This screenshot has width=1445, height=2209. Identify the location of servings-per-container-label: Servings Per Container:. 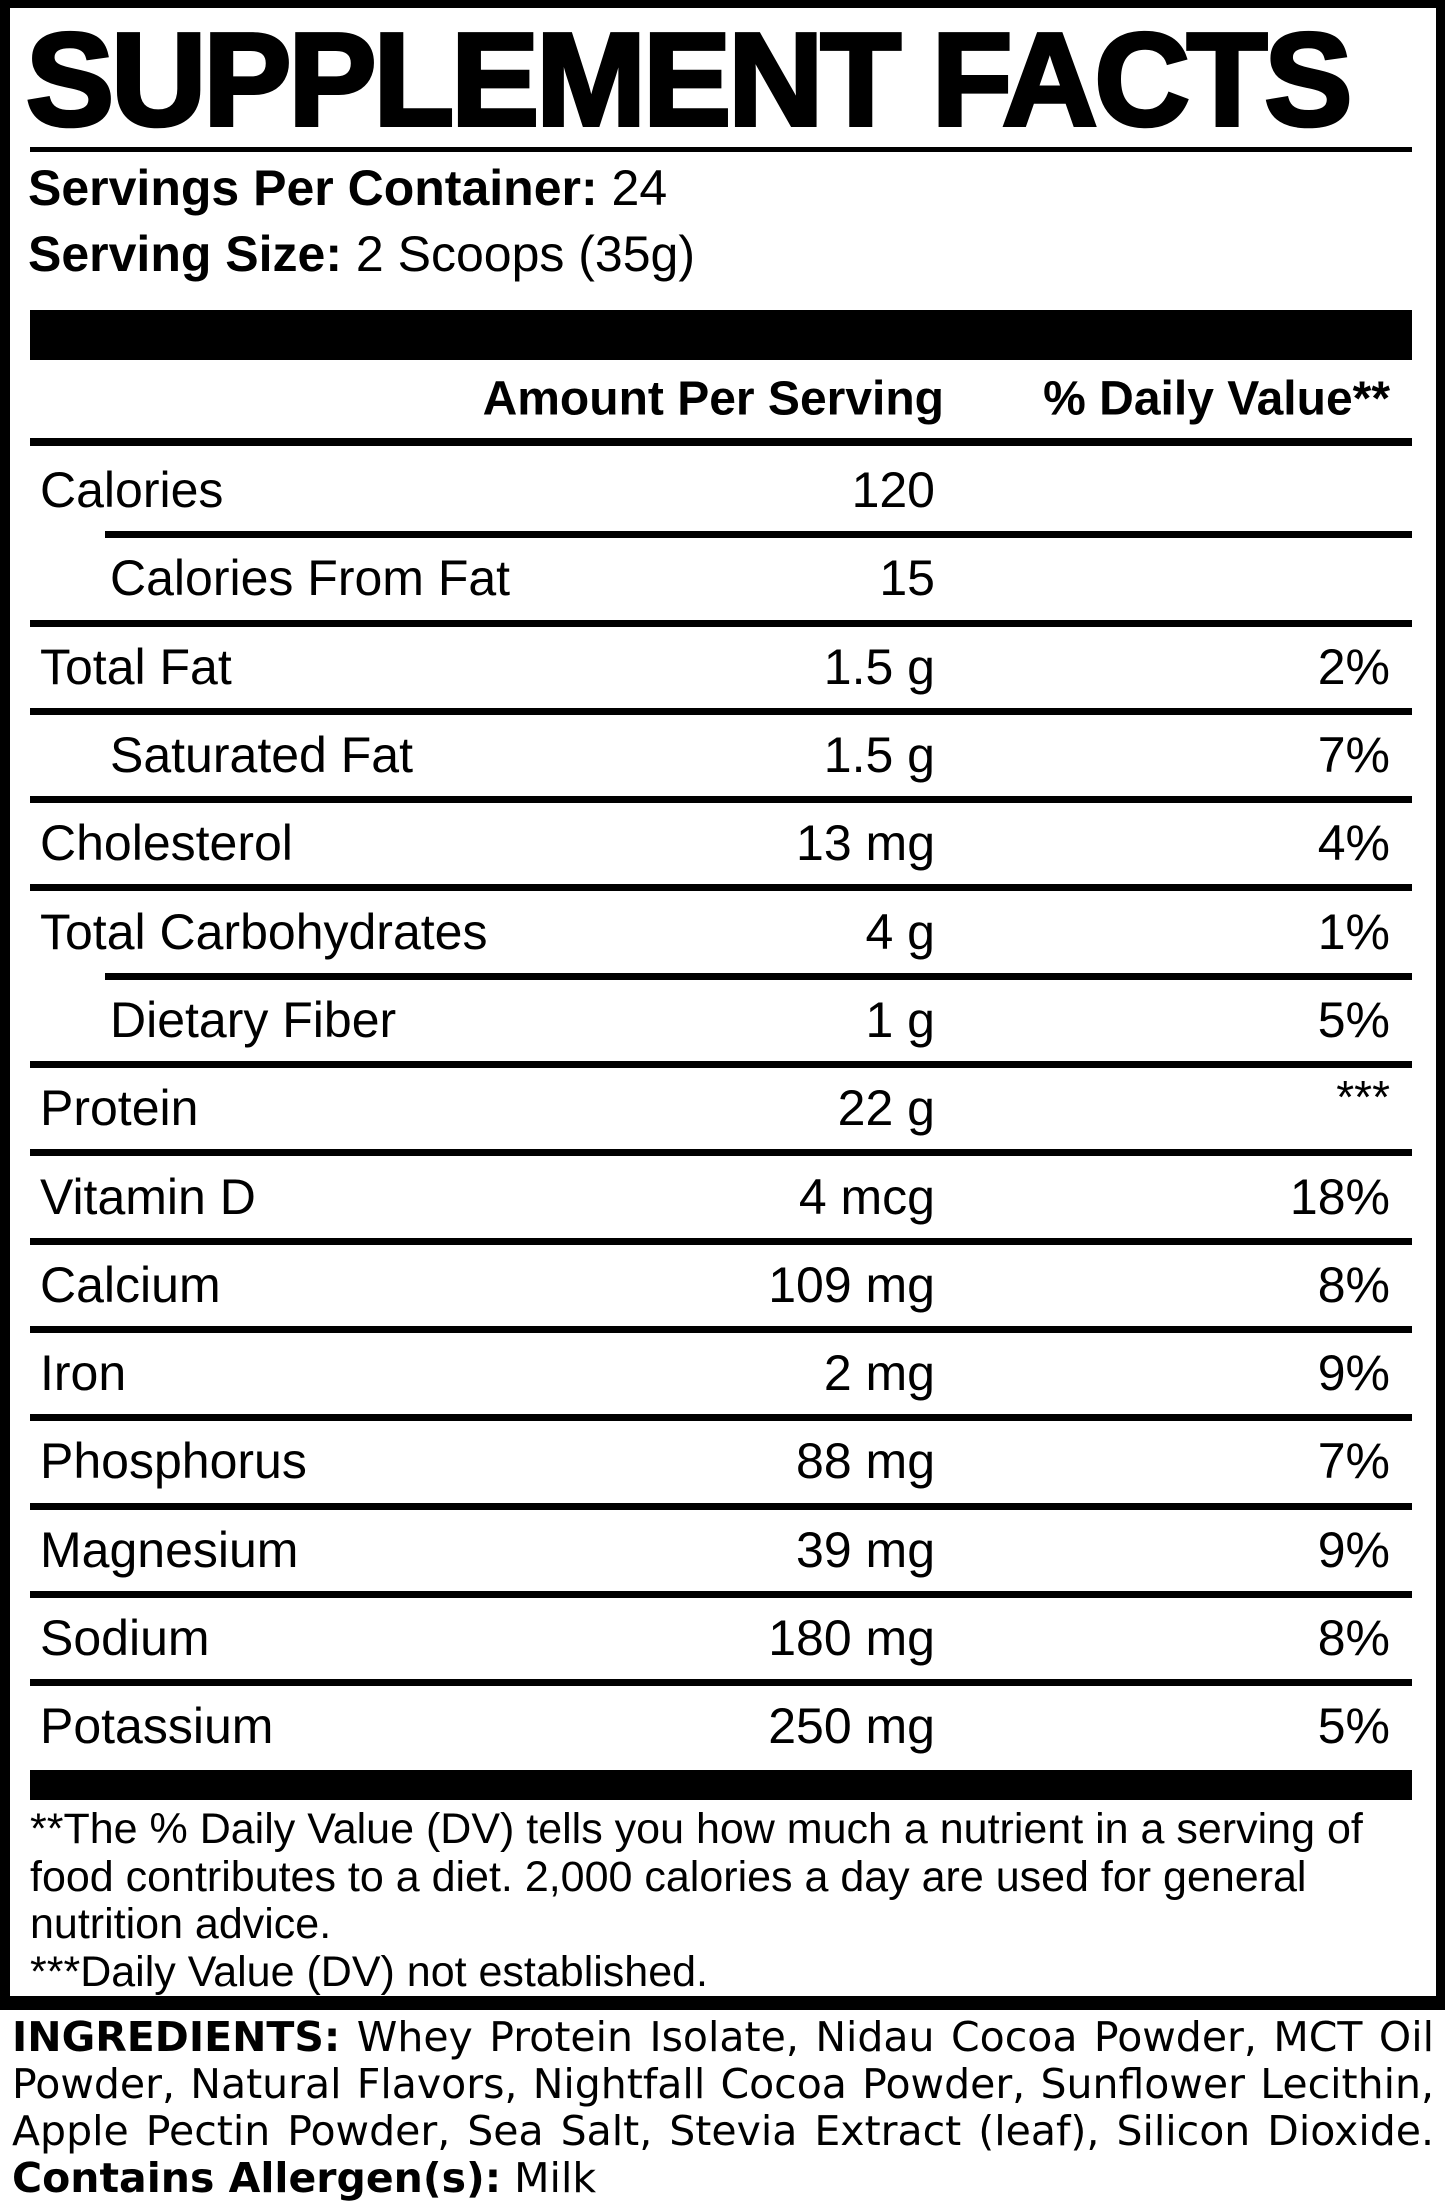
(313, 188).